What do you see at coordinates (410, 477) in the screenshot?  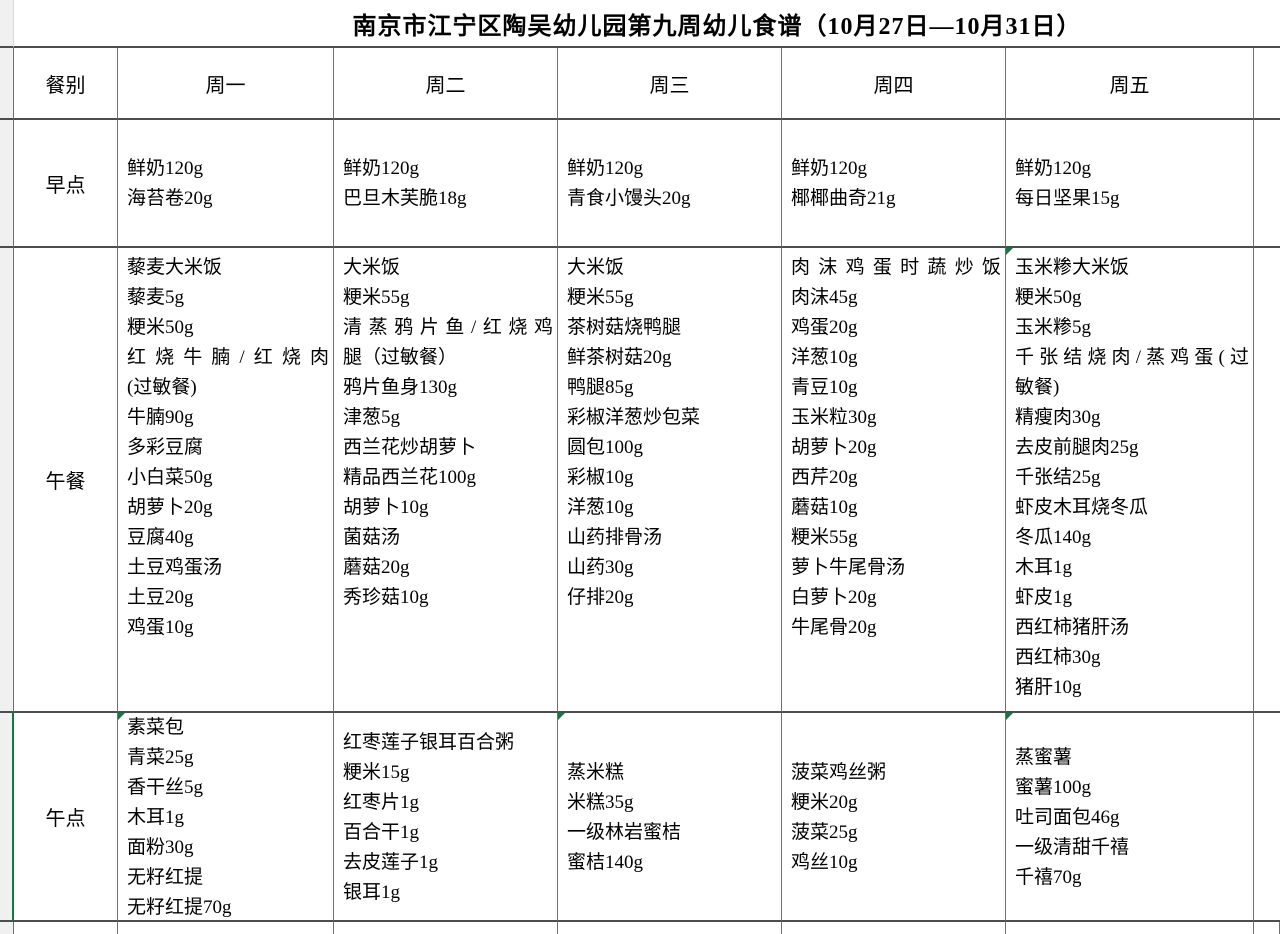 I see `menu-line: 精品西兰花100g` at bounding box center [410, 477].